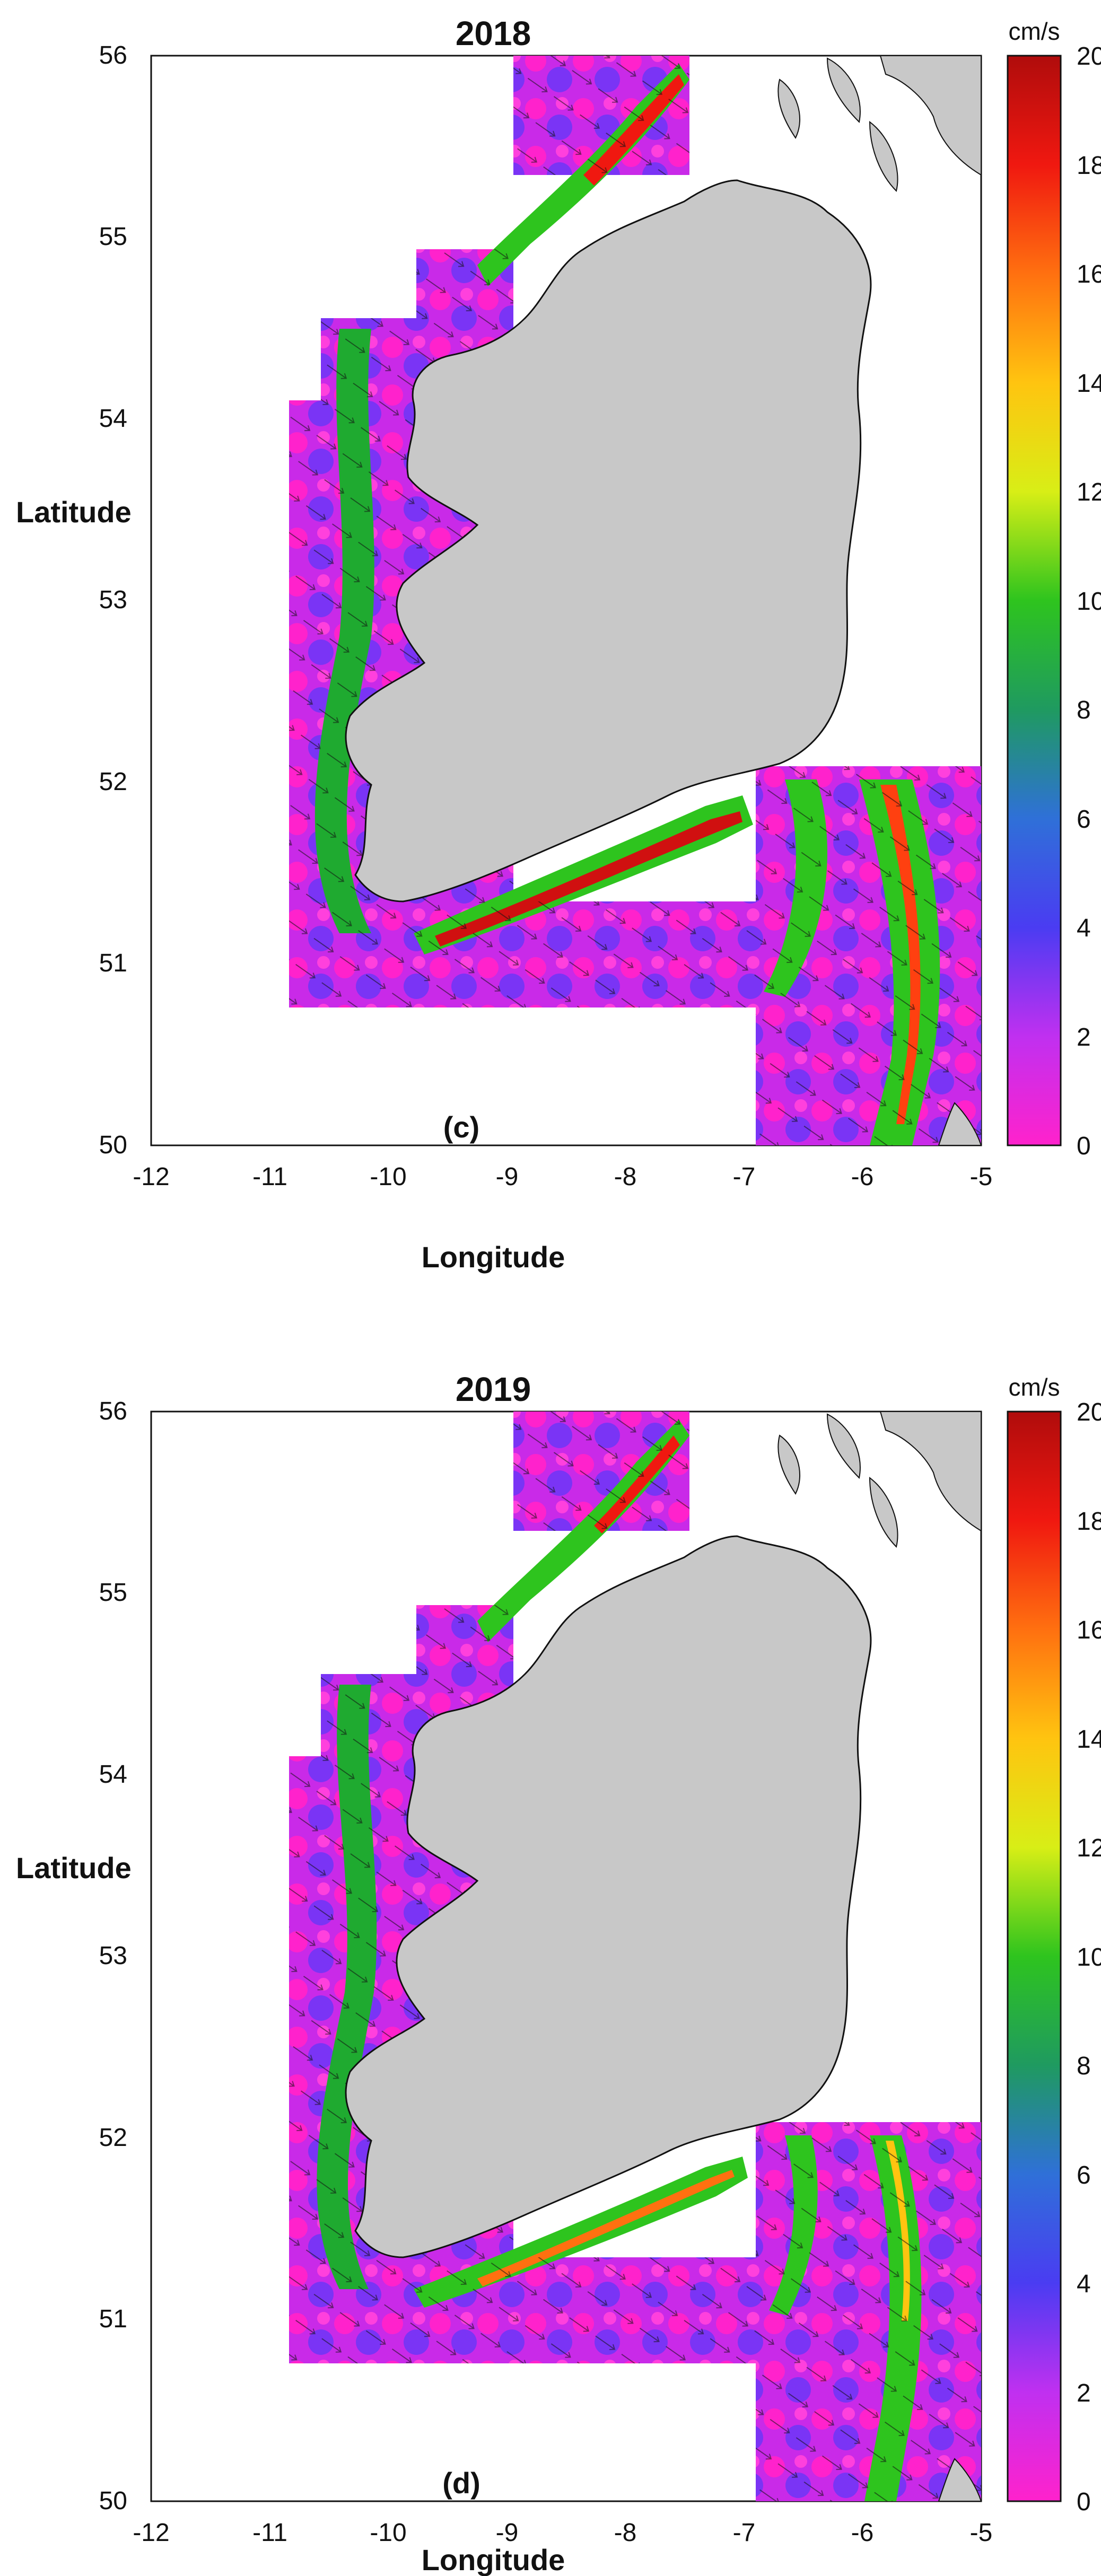  Describe the element at coordinates (493, 1389) in the screenshot. I see `panel-title: 2019` at that location.